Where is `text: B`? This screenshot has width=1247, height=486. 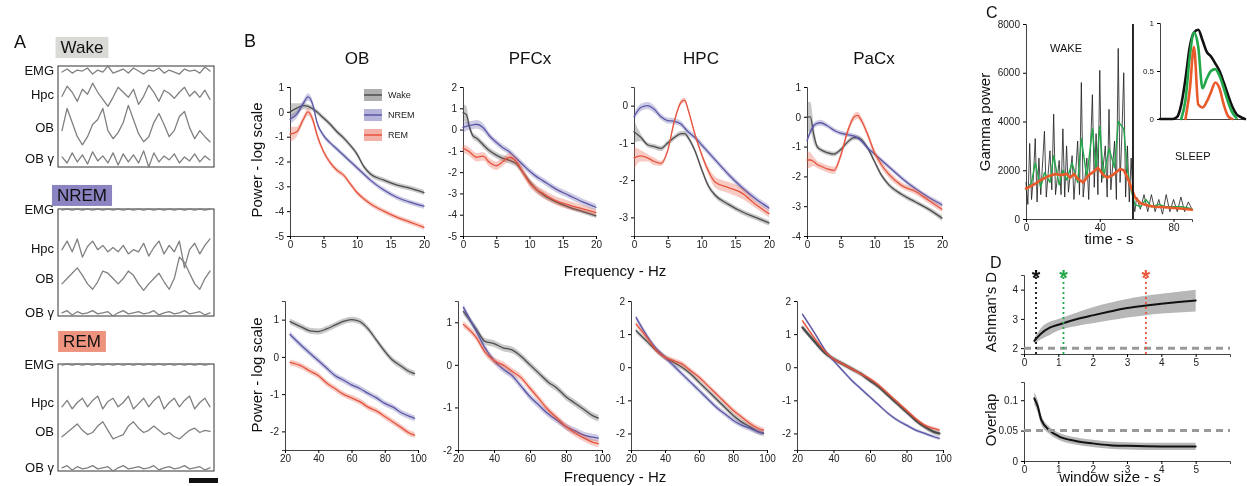
text: B is located at coordinates (250, 41).